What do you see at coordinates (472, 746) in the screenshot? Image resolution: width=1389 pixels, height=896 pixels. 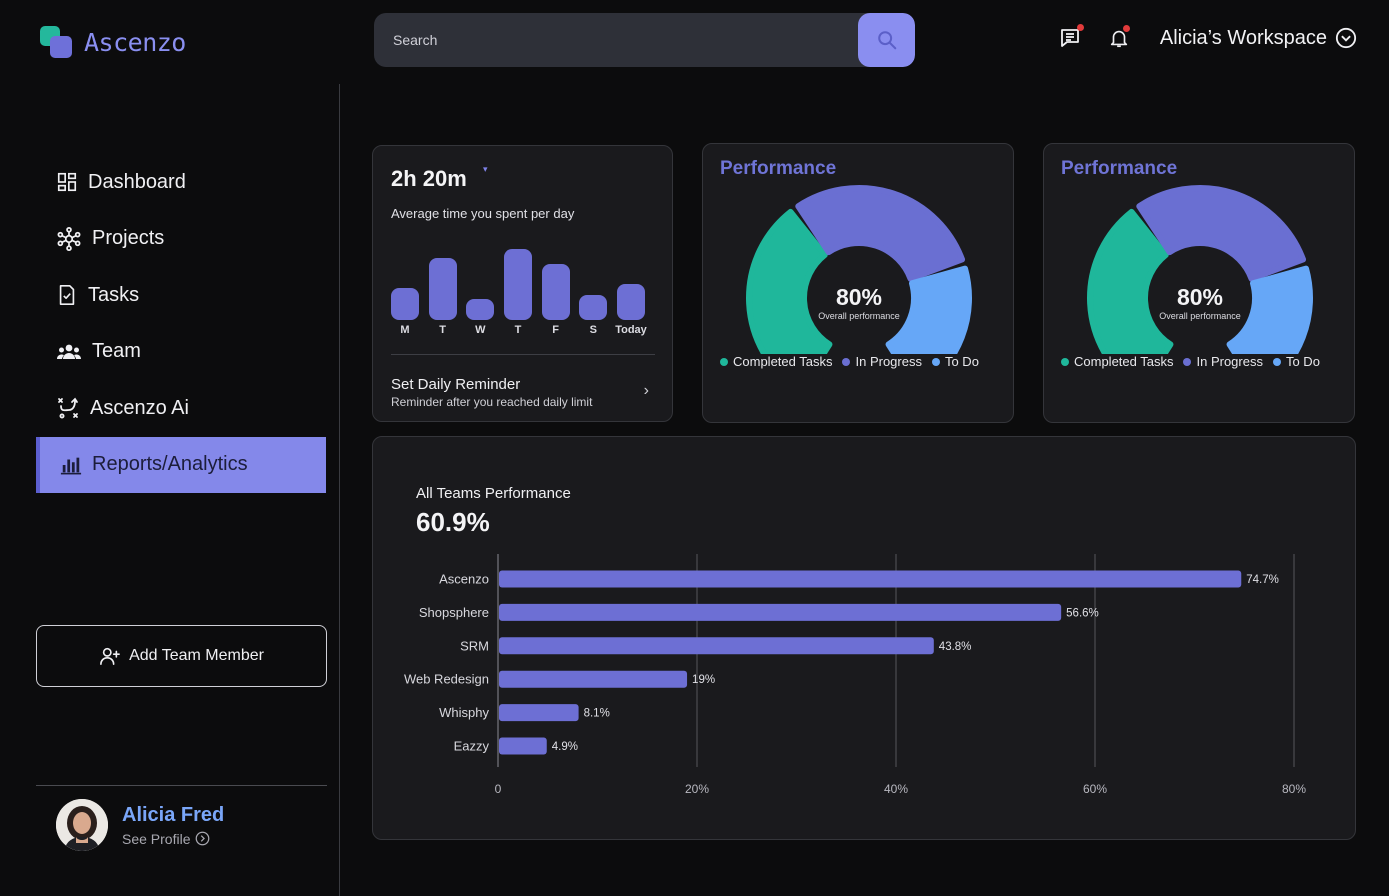 I see `team-label: Eazzy` at bounding box center [472, 746].